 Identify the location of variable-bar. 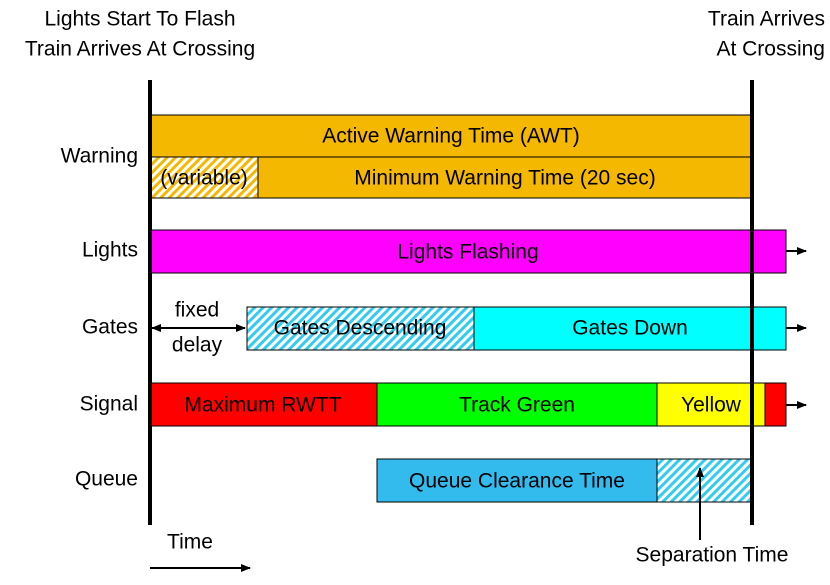
(204, 177).